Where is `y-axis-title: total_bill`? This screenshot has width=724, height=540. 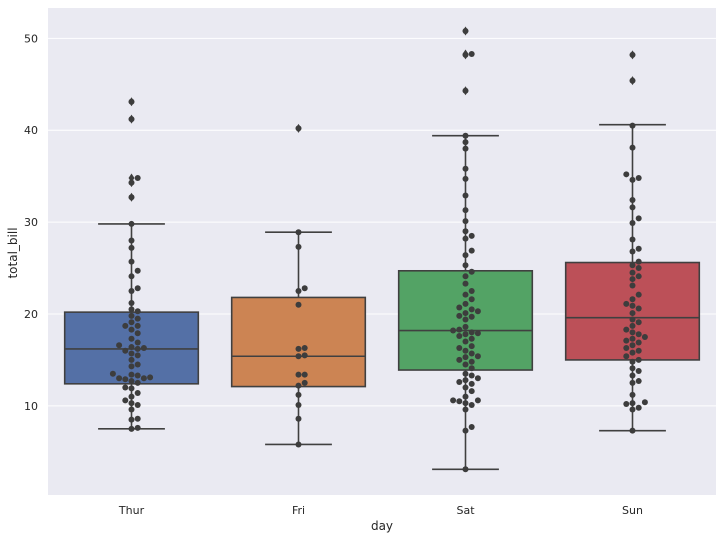
y-axis-title: total_bill is located at coordinates (13, 252).